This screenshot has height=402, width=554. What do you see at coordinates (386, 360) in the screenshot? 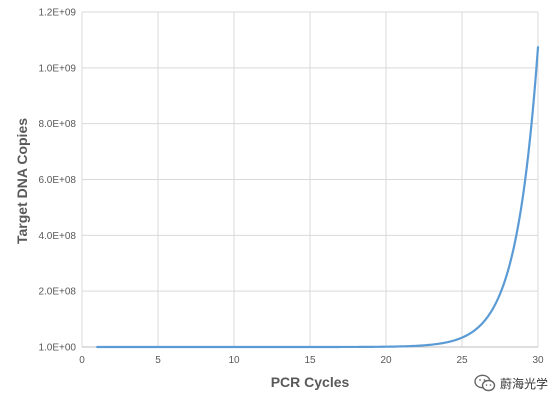
I see `x-tick-label: 20` at bounding box center [386, 360].